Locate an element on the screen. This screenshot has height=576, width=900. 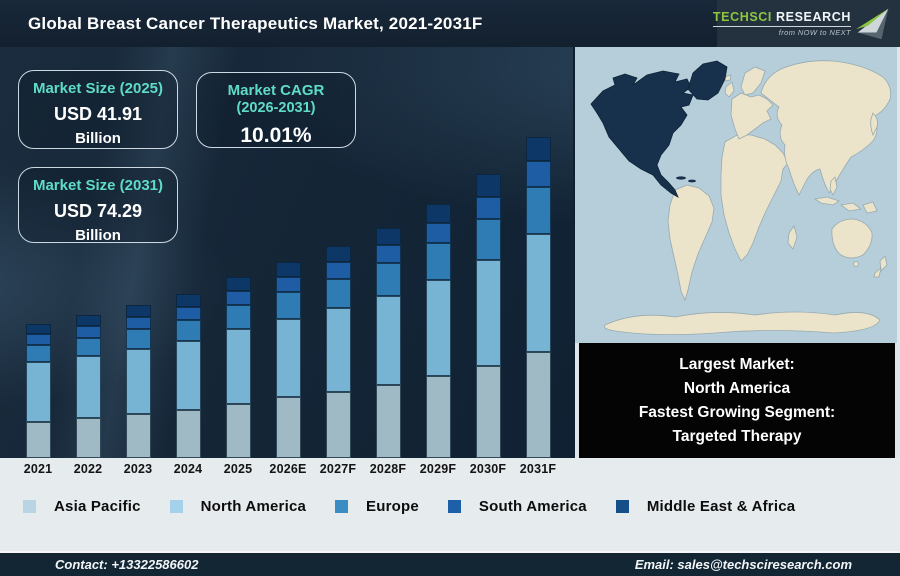
map-africa is located at coordinates (754, 198).